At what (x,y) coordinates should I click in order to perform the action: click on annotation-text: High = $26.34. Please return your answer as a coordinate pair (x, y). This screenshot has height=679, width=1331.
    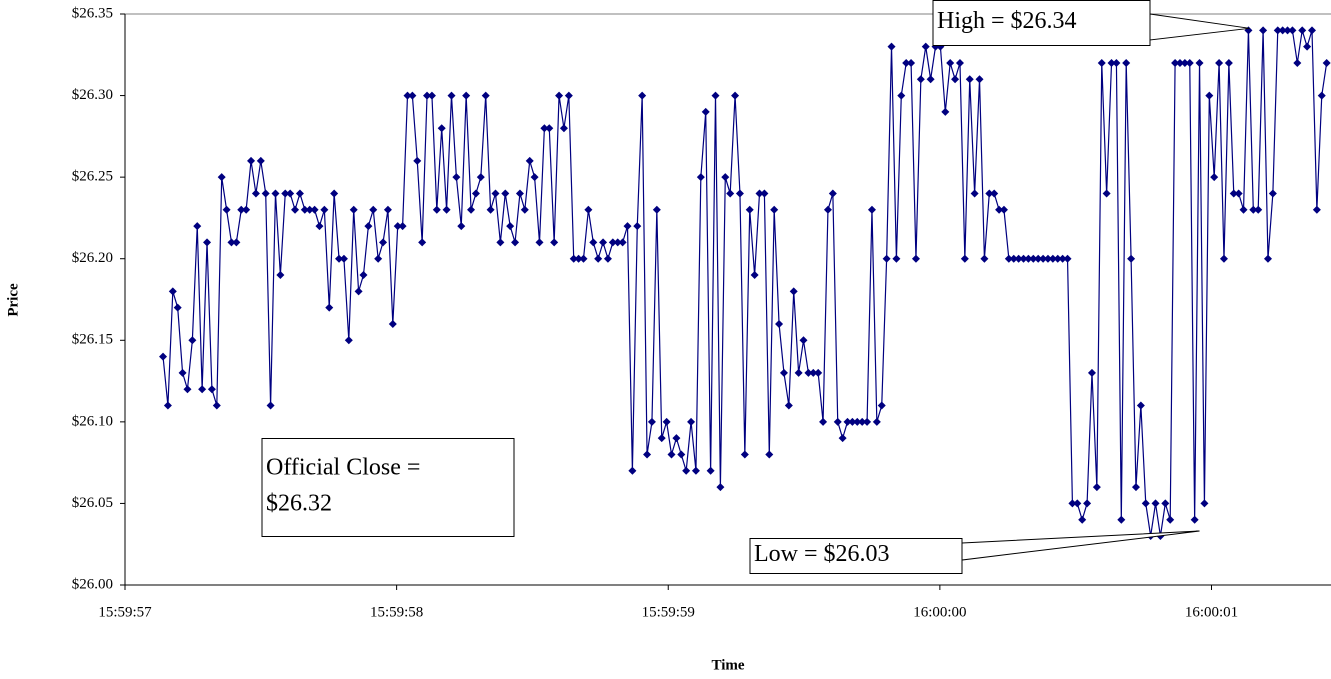
    Looking at the image, I should click on (1007, 21).